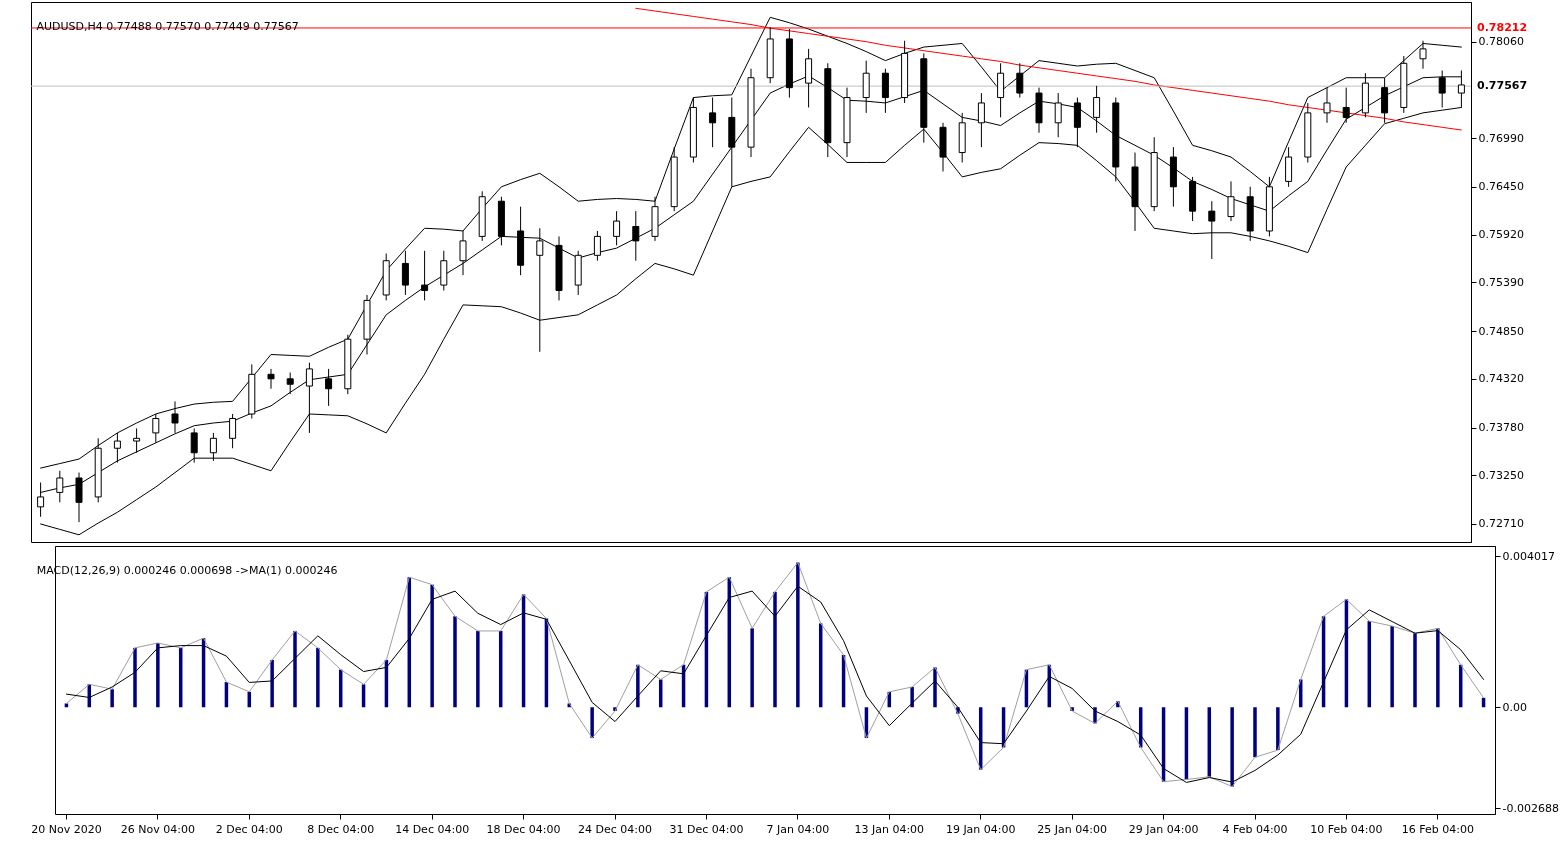  I want to click on x-tick-label: 18 Dec 04:00, so click(523, 829).